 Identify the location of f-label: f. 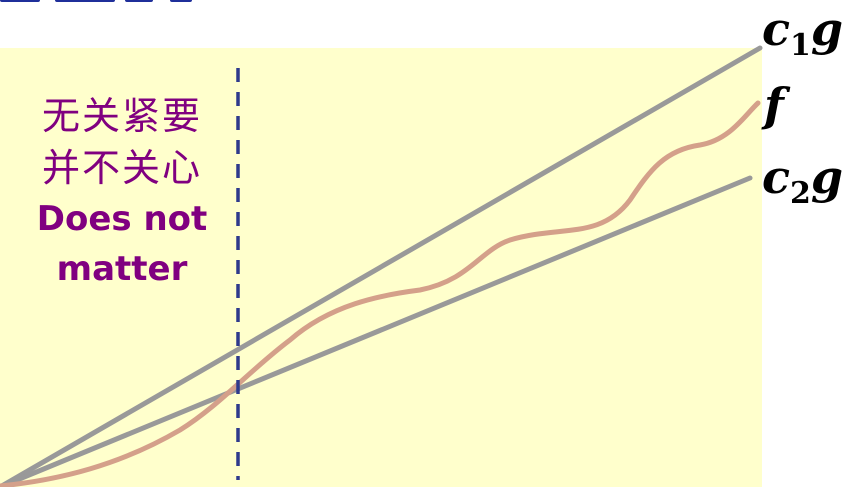
(774, 105).